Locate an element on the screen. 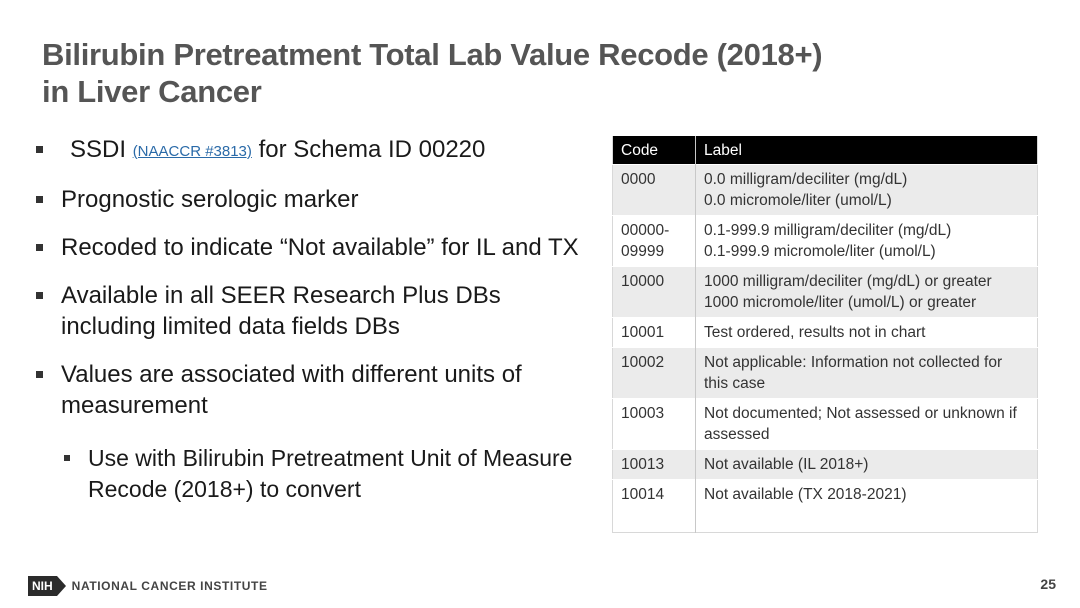  cell-label-line: Not available (TX 2018-2021) is located at coordinates (805, 494).